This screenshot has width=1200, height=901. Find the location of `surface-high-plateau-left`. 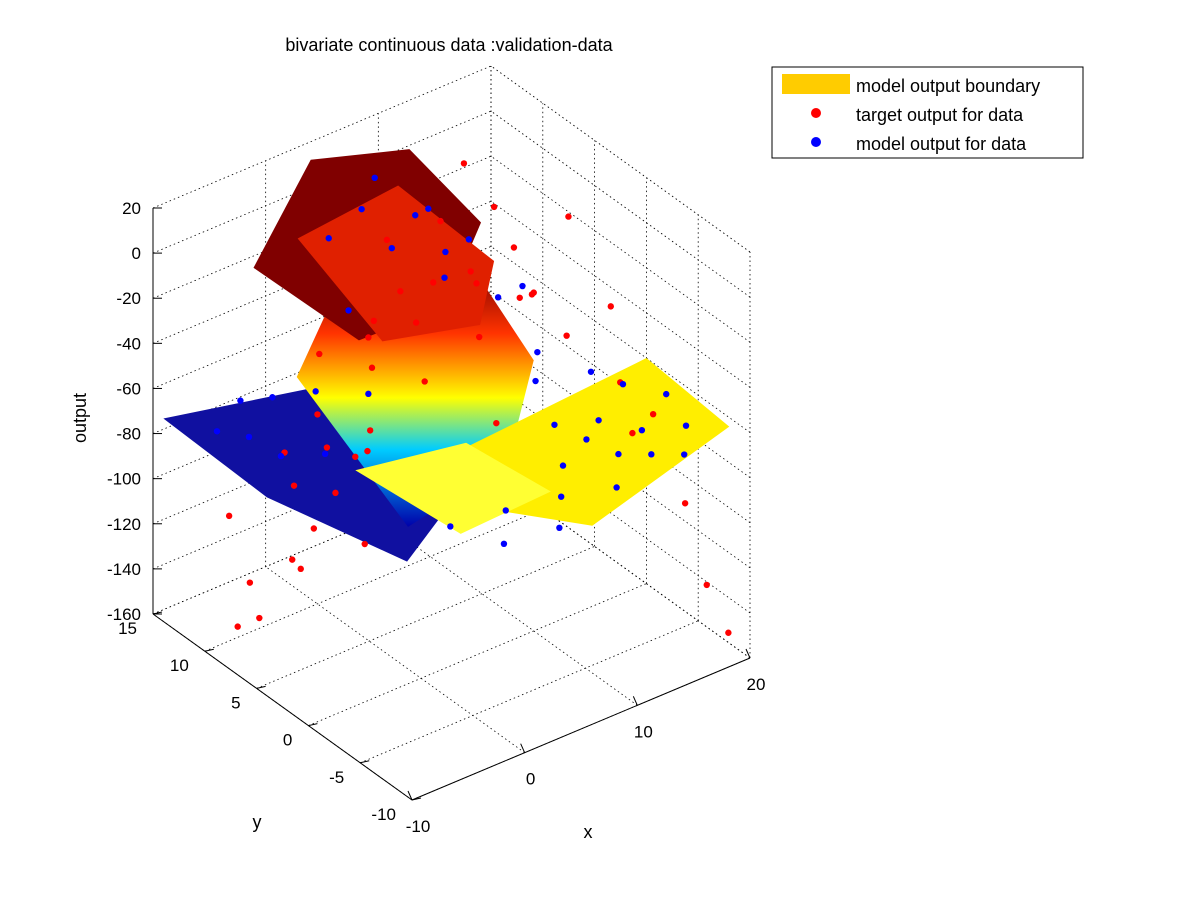

surface-high-plateau-left is located at coordinates (453, 488).